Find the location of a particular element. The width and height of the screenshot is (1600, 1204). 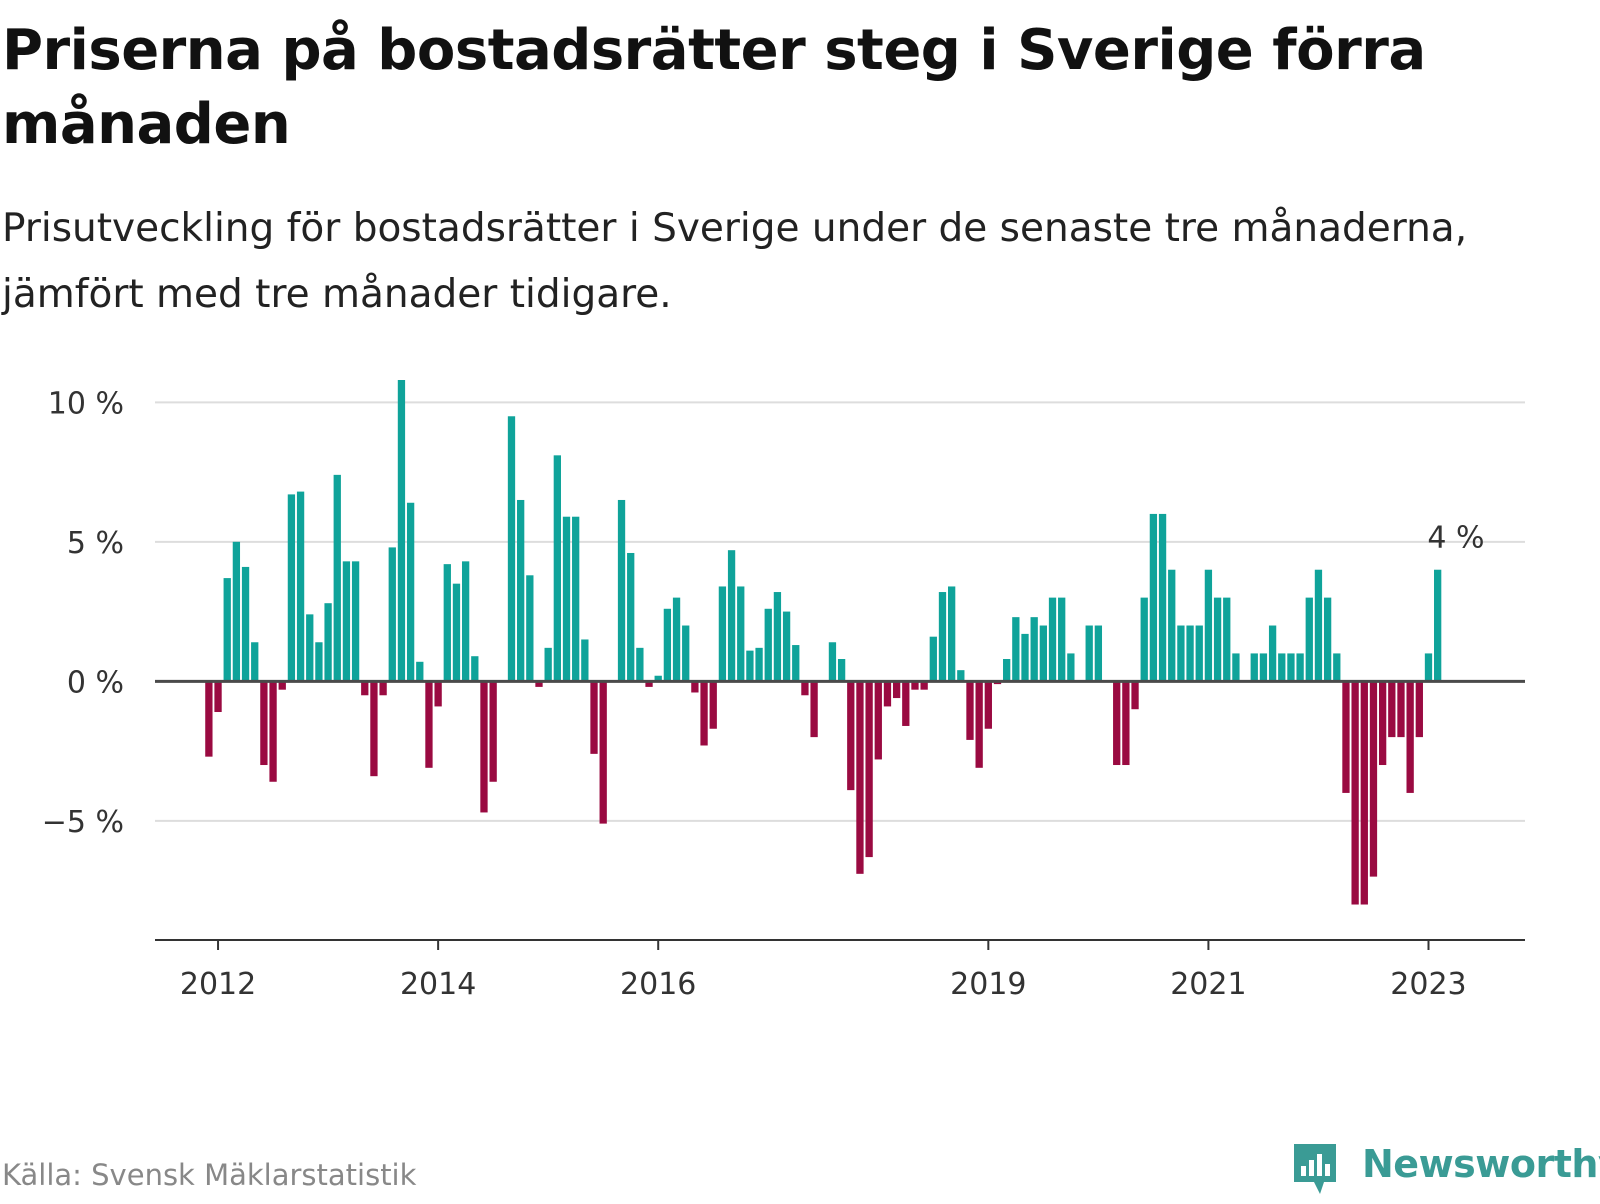

x-tick-label: 2023 is located at coordinates (1428, 984).